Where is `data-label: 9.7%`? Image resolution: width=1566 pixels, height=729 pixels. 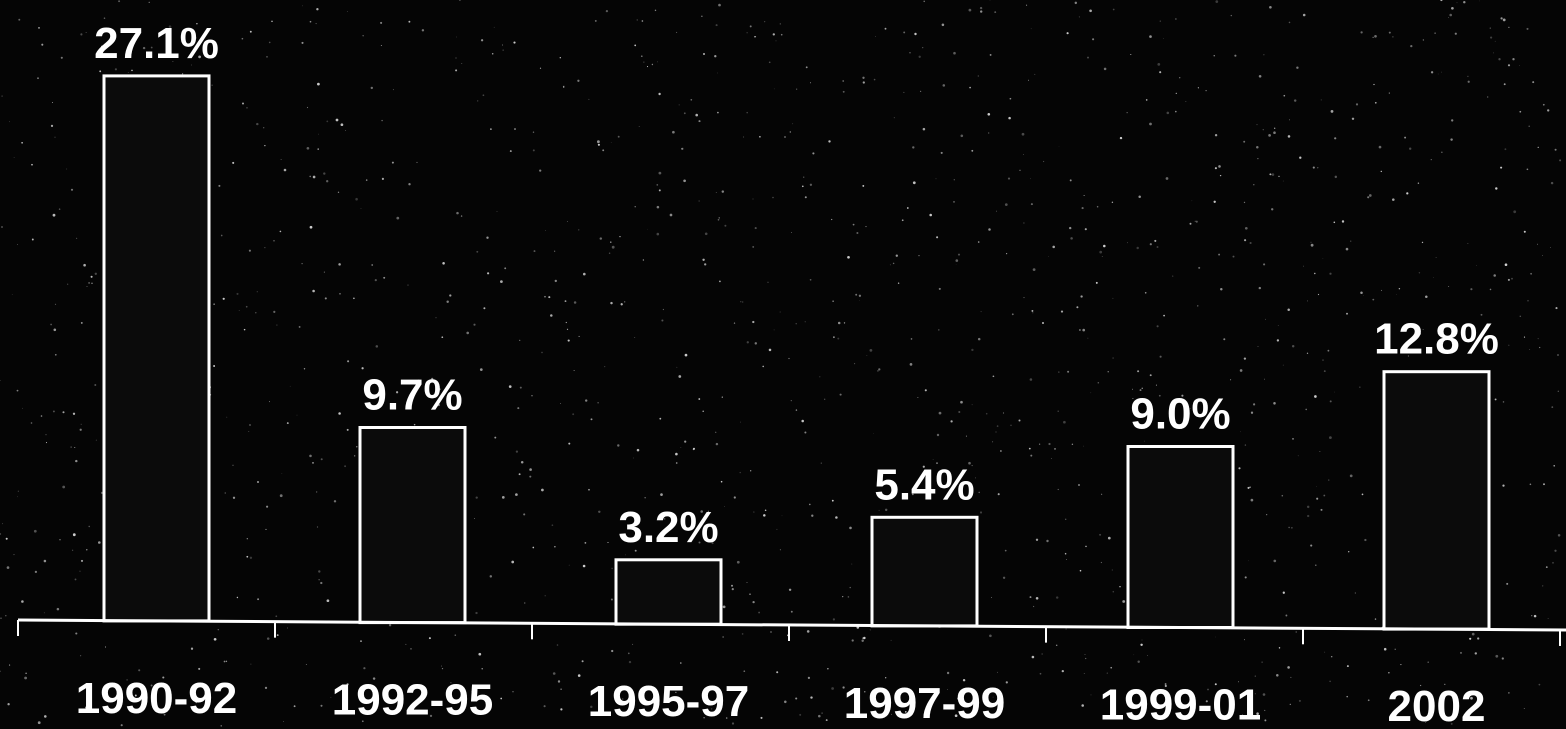 data-label: 9.7% is located at coordinates (412, 395).